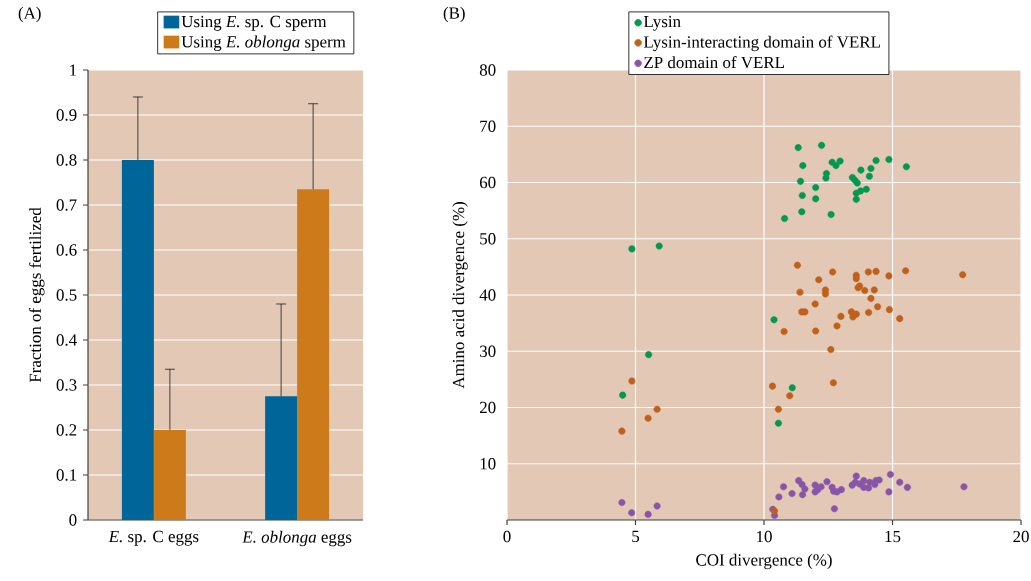  What do you see at coordinates (487, 70) in the screenshot?
I see `y-tick-label: 80` at bounding box center [487, 70].